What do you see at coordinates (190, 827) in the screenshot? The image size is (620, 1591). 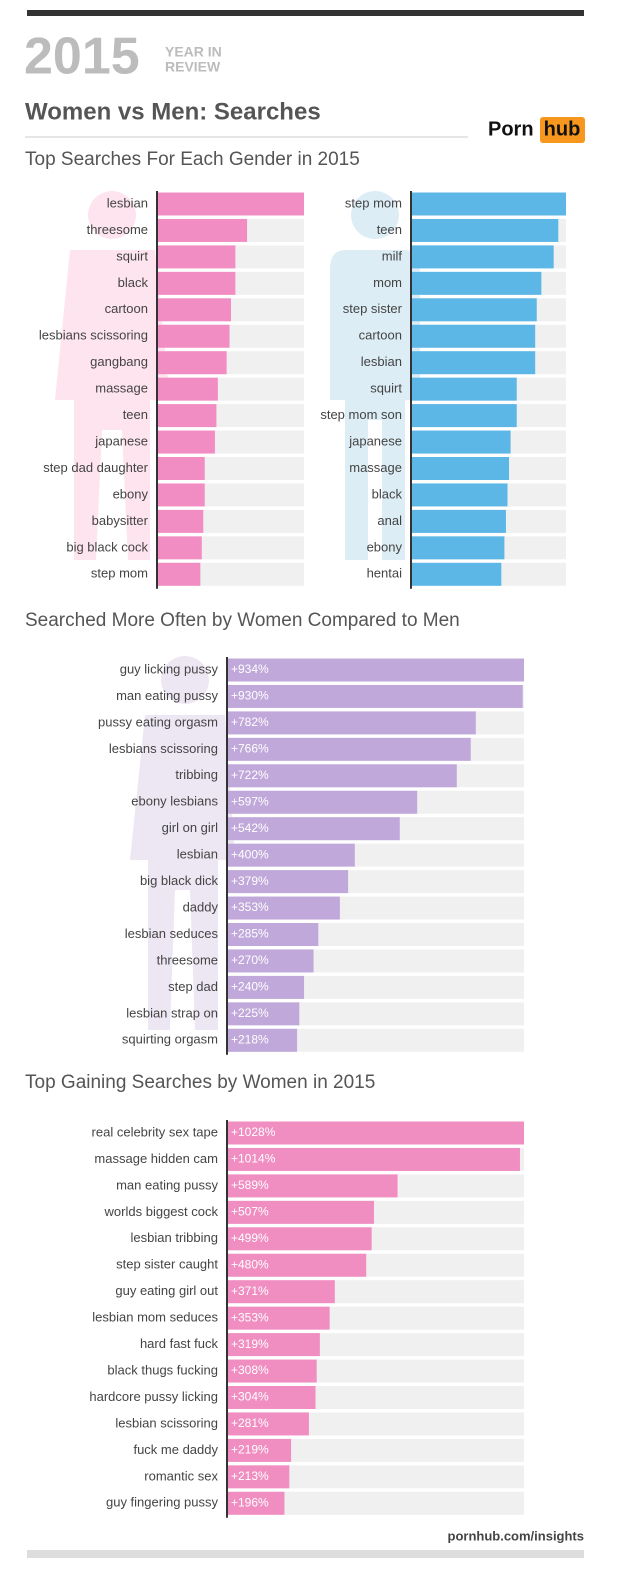 I see `category-label: girl on girl` at bounding box center [190, 827].